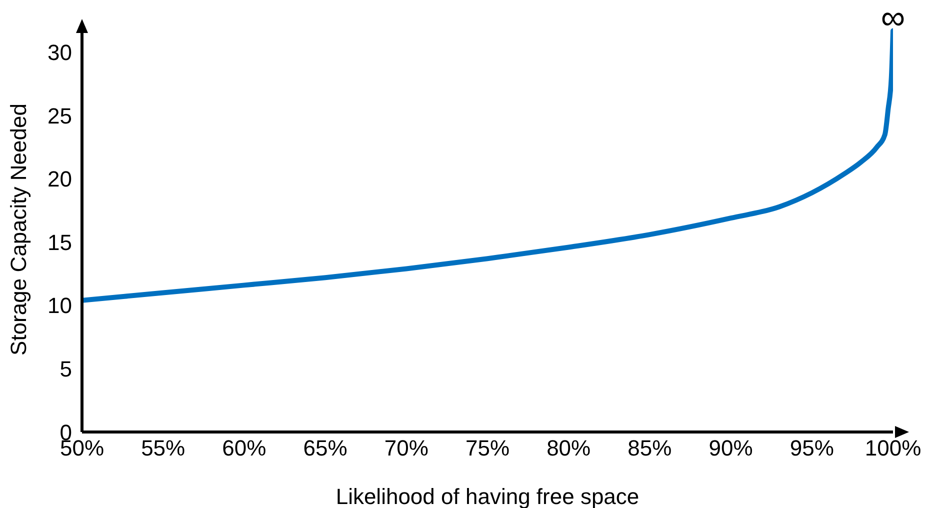 The width and height of the screenshot is (933, 508). What do you see at coordinates (60, 115) in the screenshot?
I see `y-tick-label: 25` at bounding box center [60, 115].